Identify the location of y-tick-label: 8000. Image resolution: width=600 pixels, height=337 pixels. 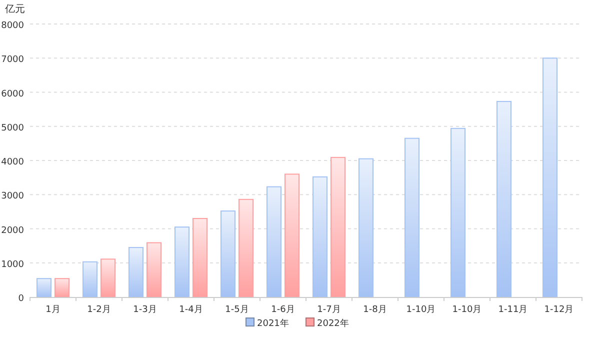
(12, 26).